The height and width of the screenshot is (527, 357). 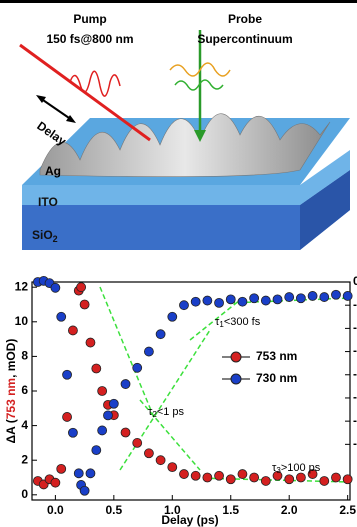 What do you see at coordinates (24, 459) in the screenshot?
I see `y-tick-label: 2` at bounding box center [24, 459].